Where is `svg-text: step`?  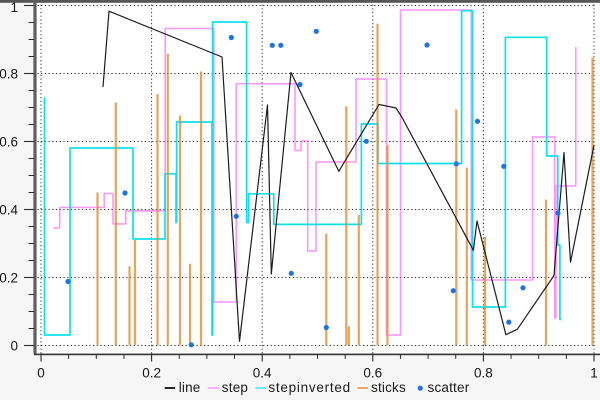 svg-text: step is located at coordinates (235, 387).